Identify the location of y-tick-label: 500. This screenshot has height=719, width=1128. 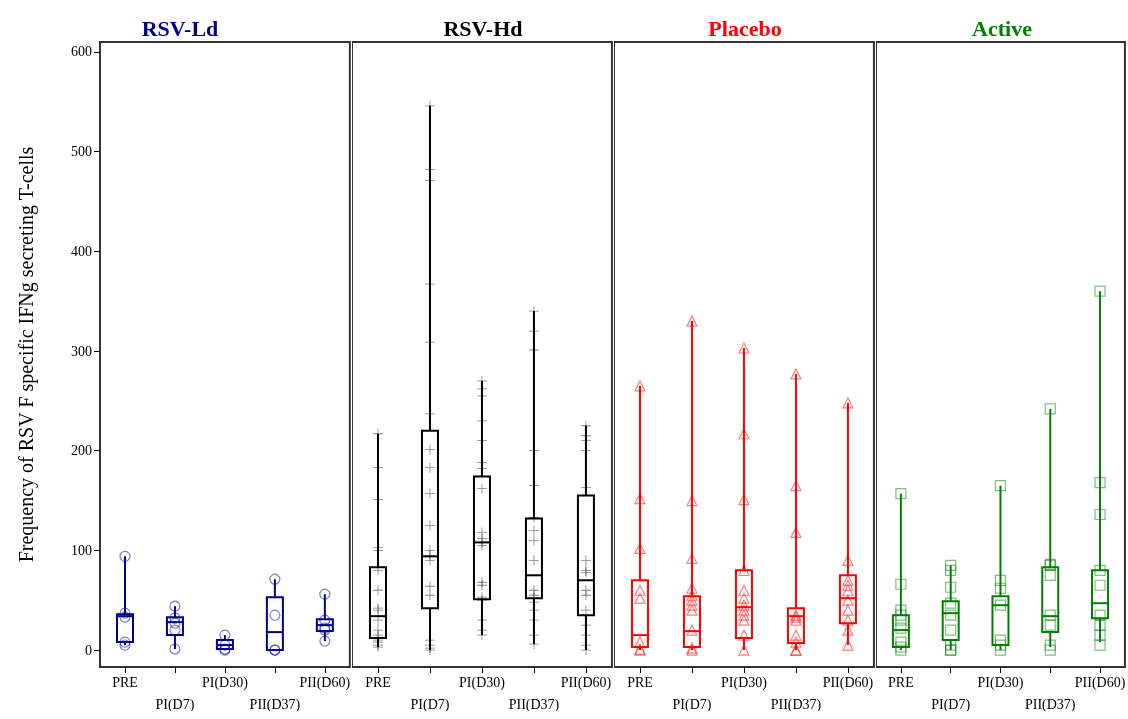
(81, 152).